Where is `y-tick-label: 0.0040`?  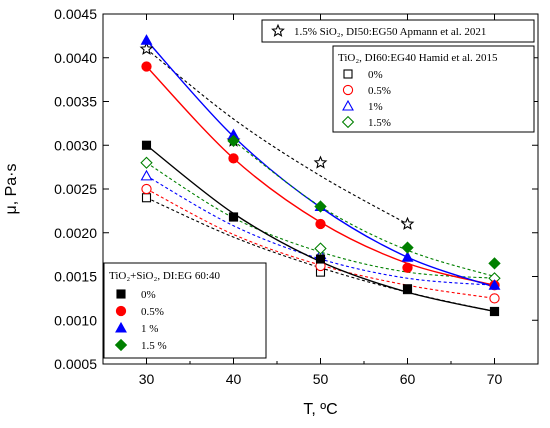 y-tick-label: 0.0040 is located at coordinates (75, 58).